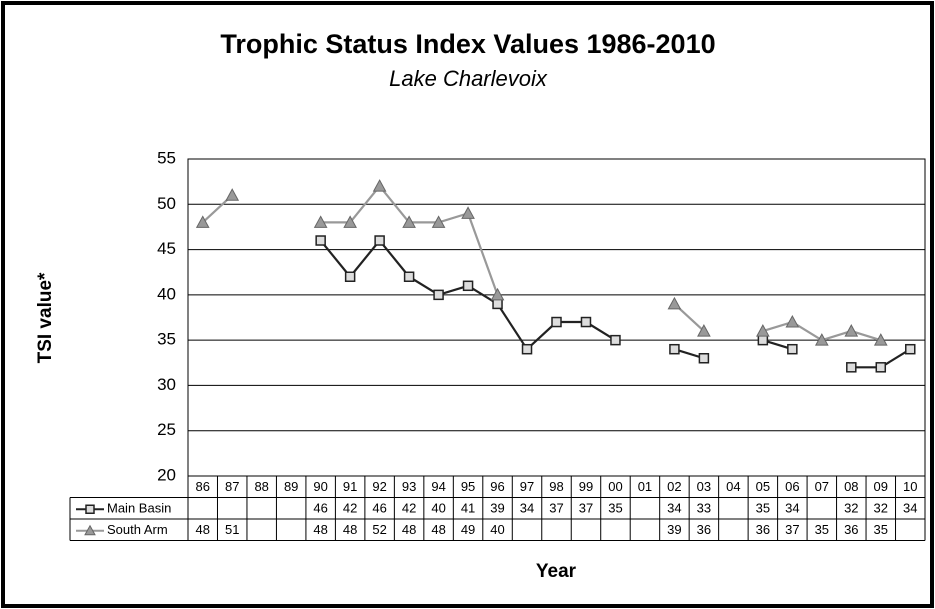  Describe the element at coordinates (320, 486) in the screenshot. I see `x-tick-label: 90` at that location.